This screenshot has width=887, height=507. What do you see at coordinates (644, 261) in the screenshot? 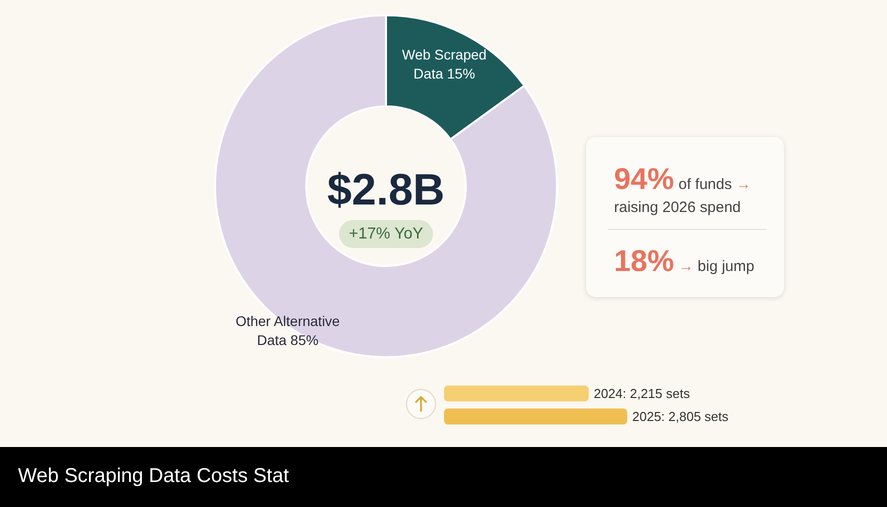
I see `text: 18%` at bounding box center [644, 261].